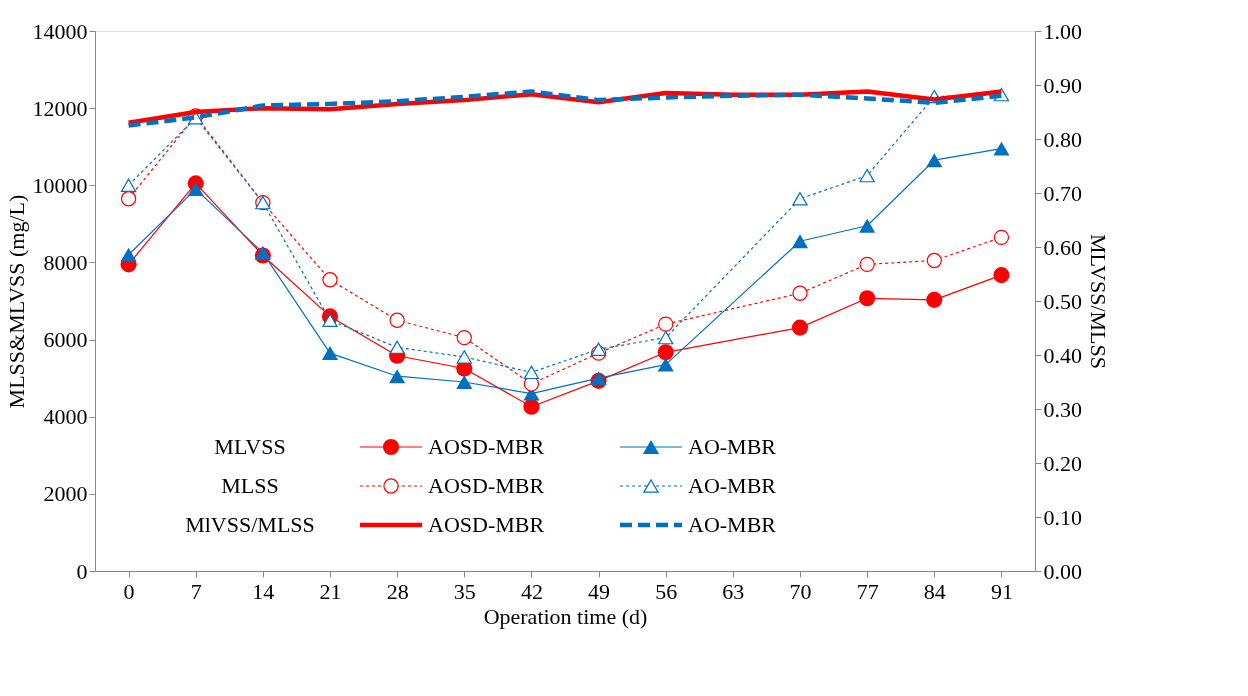 The height and width of the screenshot is (696, 1248). What do you see at coordinates (330, 591) in the screenshot?
I see `x-tick-label: 21` at bounding box center [330, 591].